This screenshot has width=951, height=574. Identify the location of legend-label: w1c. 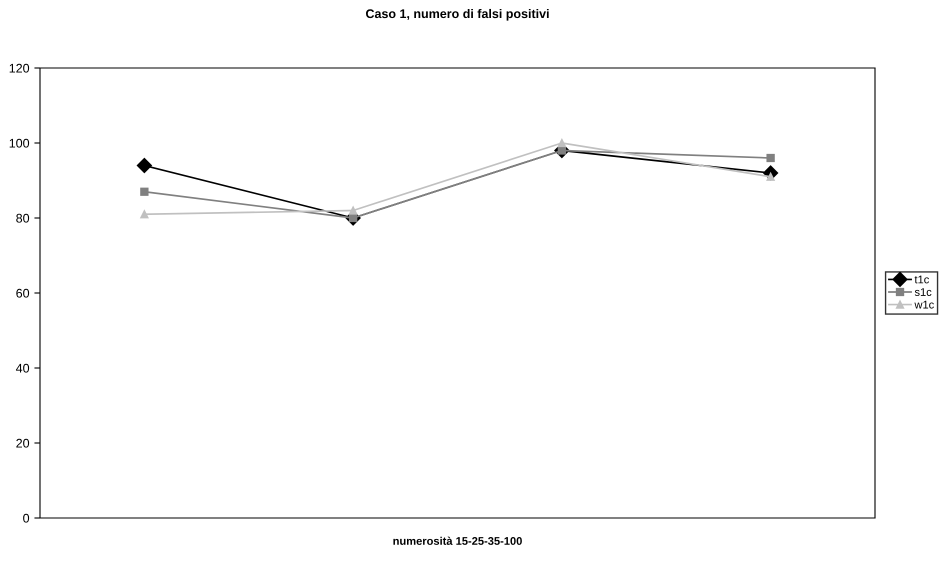
(924, 304).